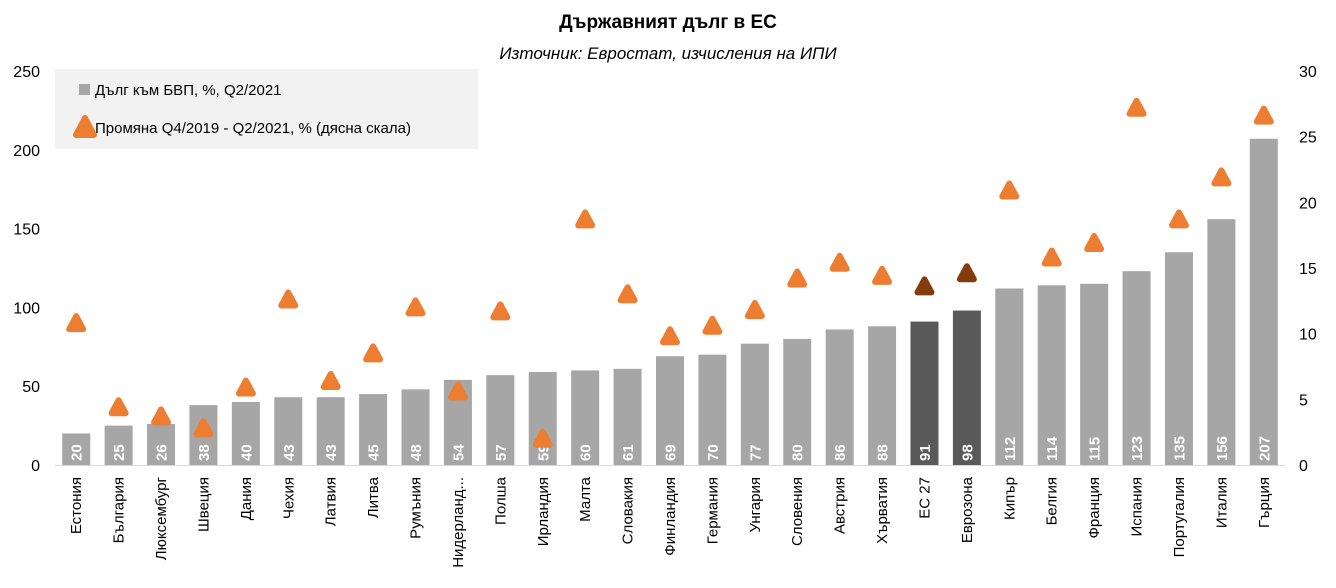  What do you see at coordinates (1052, 501) in the screenshot?
I see `category-tick-label: Белгия` at bounding box center [1052, 501].